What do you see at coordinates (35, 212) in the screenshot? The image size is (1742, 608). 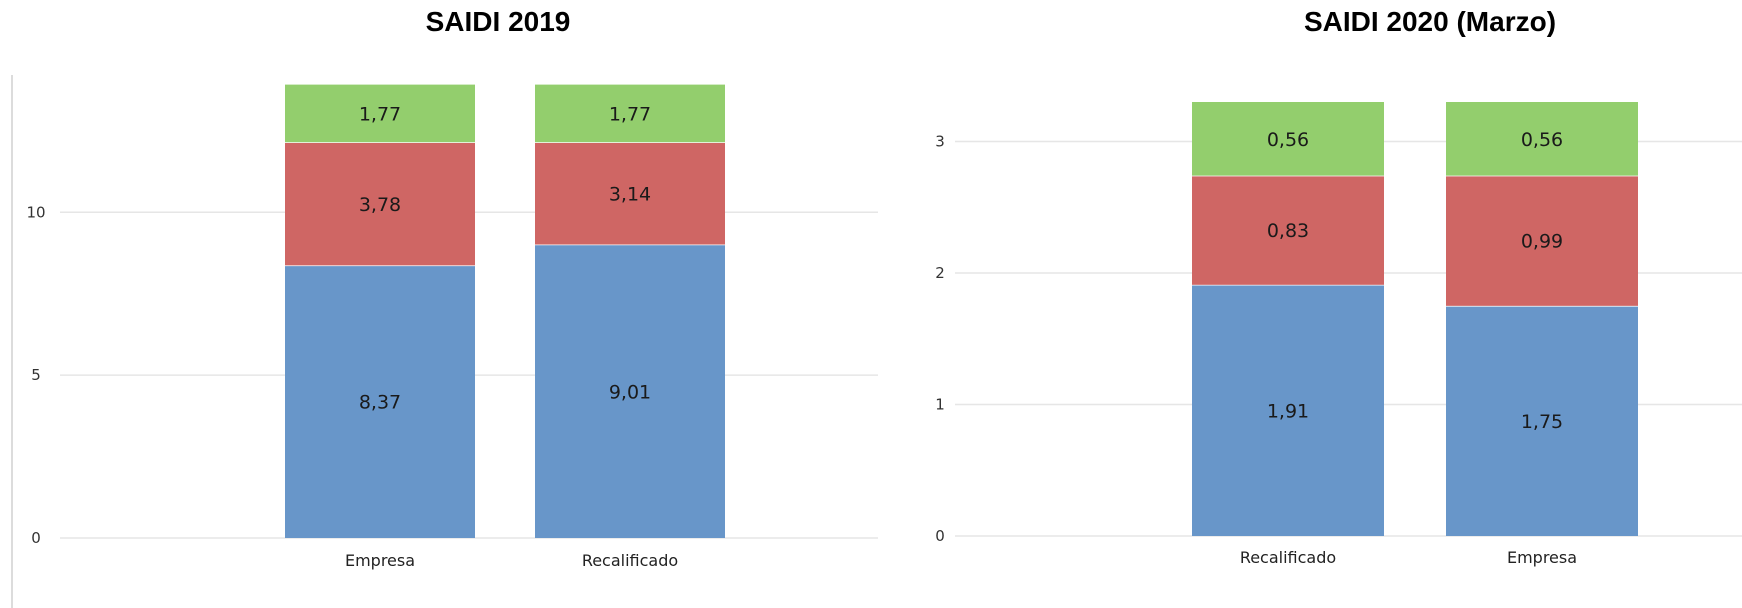 I see `y-tick-label: 10` at bounding box center [35, 212].